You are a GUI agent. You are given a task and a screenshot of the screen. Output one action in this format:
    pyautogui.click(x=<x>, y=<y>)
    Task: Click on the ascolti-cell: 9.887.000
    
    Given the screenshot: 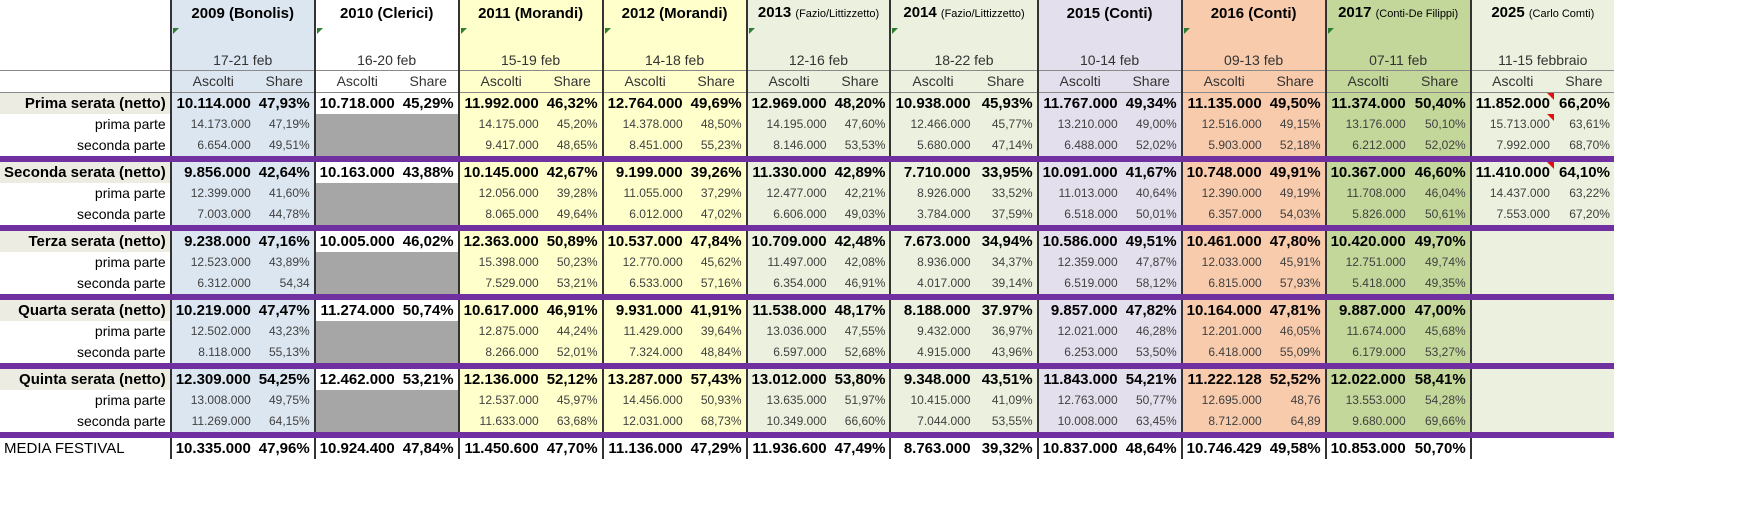 What is the action you would take?
    pyautogui.click(x=1367, y=310)
    